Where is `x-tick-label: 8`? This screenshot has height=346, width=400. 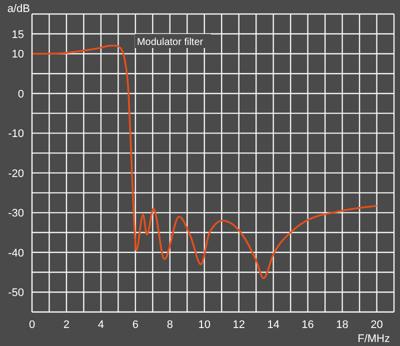 x-tick-label: 8 is located at coordinates (169, 324).